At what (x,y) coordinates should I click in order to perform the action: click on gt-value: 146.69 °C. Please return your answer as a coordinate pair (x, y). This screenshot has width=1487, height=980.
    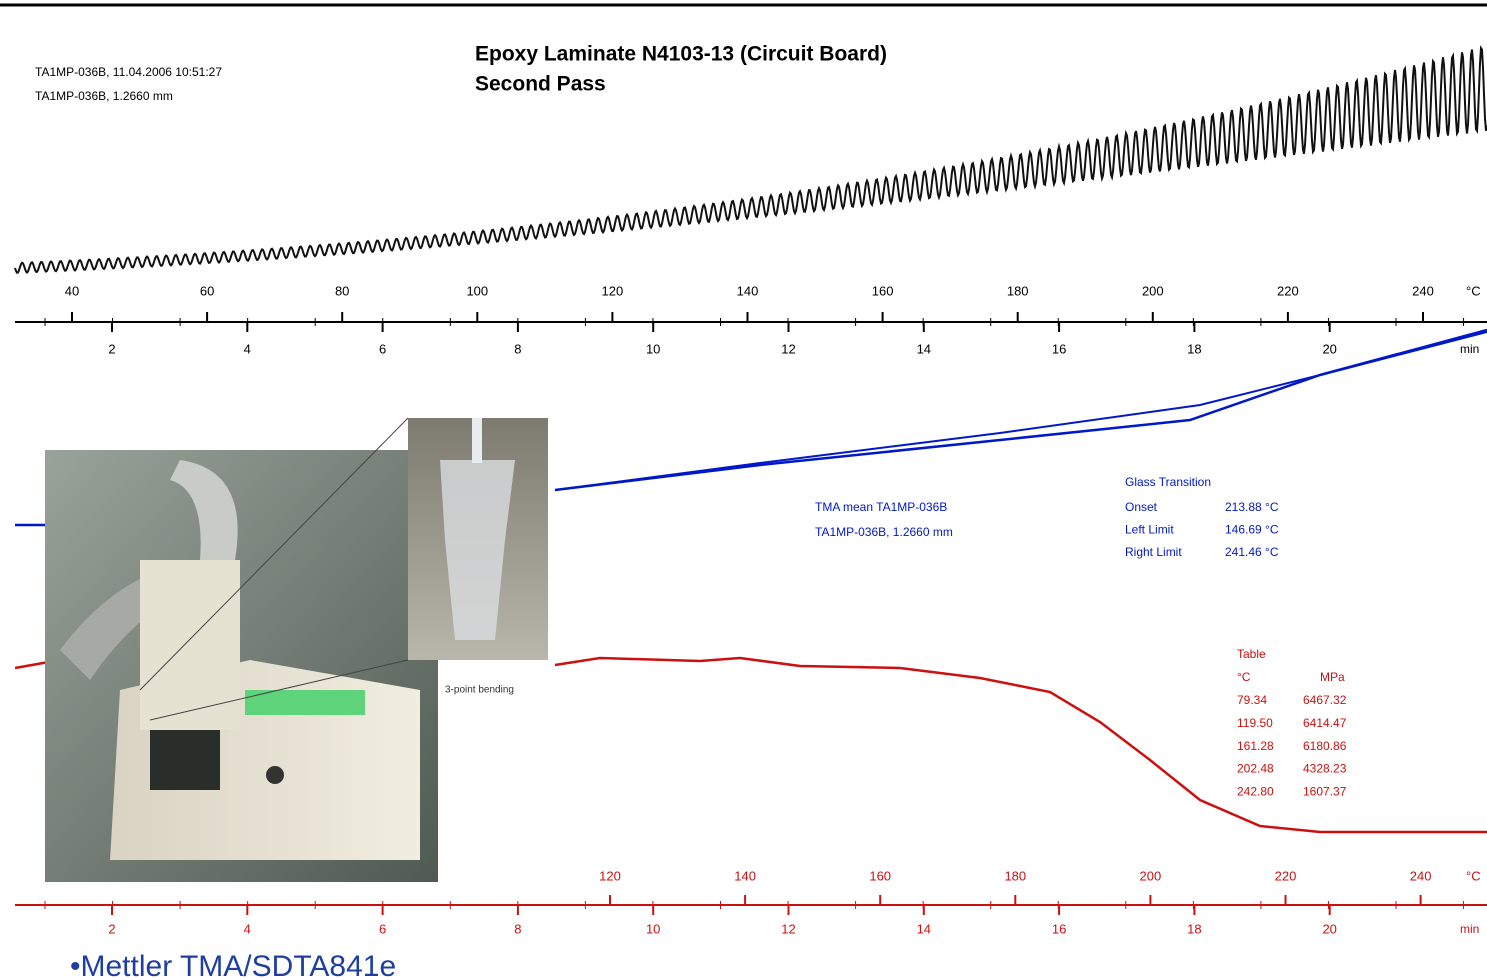
    Looking at the image, I should click on (1252, 530).